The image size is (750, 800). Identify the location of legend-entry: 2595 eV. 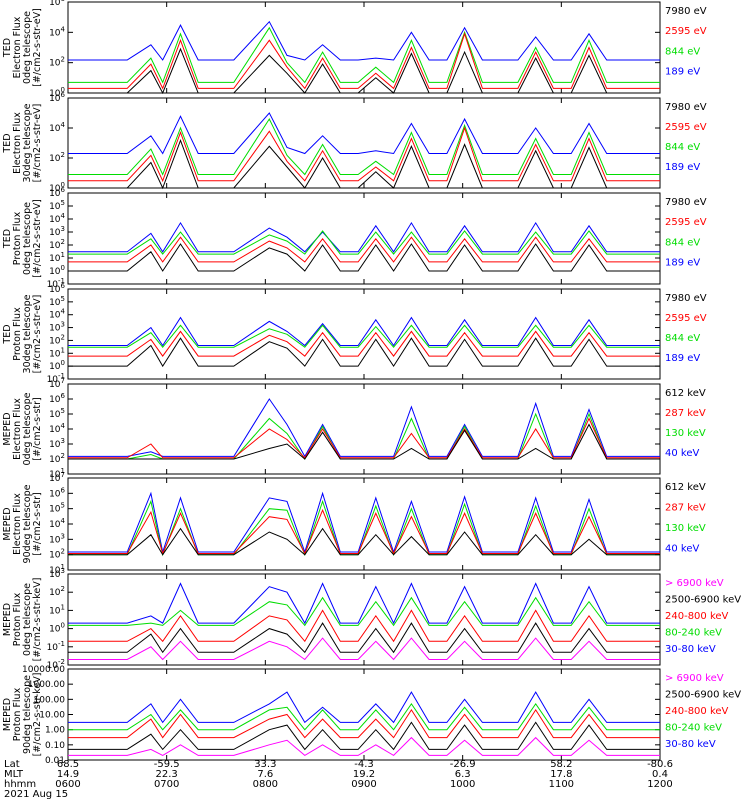
(686, 31).